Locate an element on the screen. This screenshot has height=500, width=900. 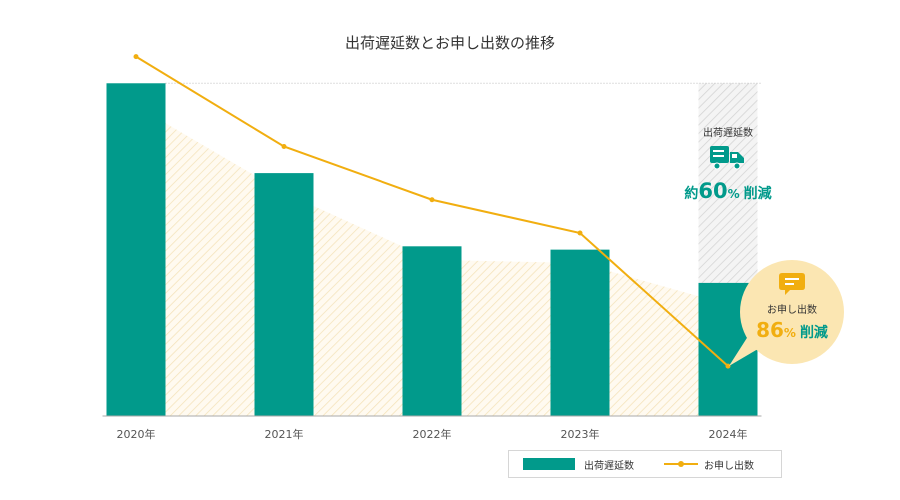
bar-2021年 is located at coordinates (284, 294).